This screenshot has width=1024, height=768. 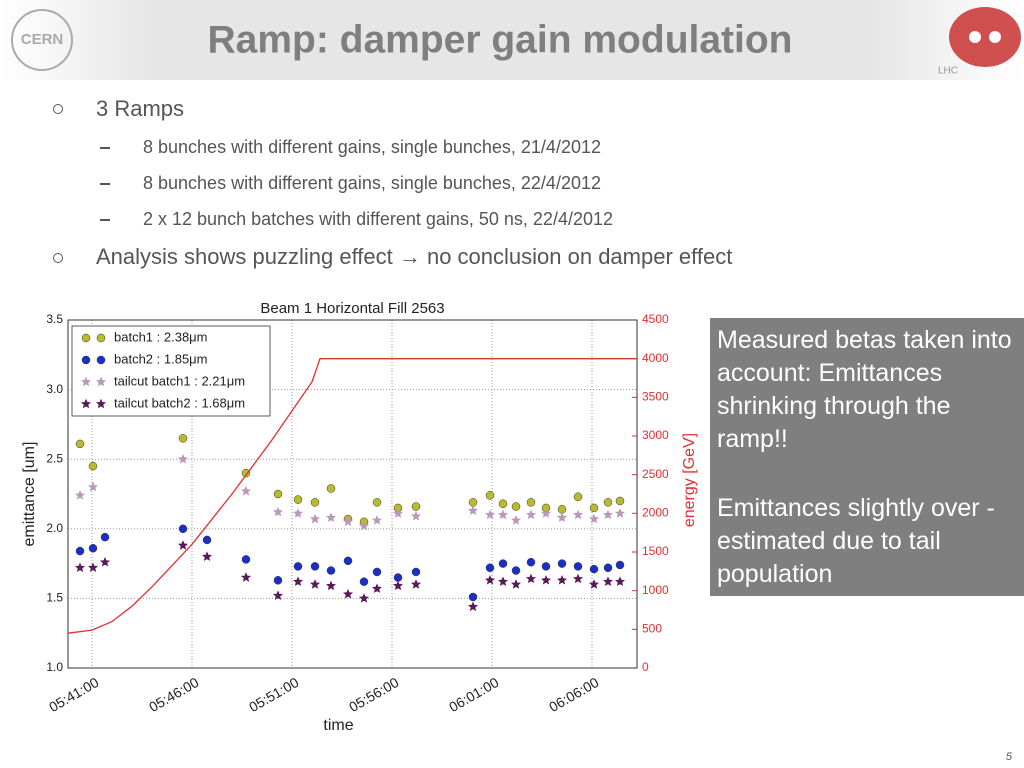 I want to click on cern-logo-text: CERN, so click(x=42, y=39).